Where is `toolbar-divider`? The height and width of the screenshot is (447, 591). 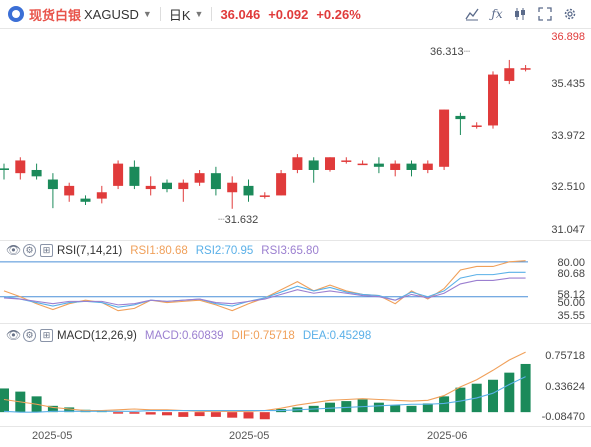 toolbar-divider is located at coordinates (160, 14).